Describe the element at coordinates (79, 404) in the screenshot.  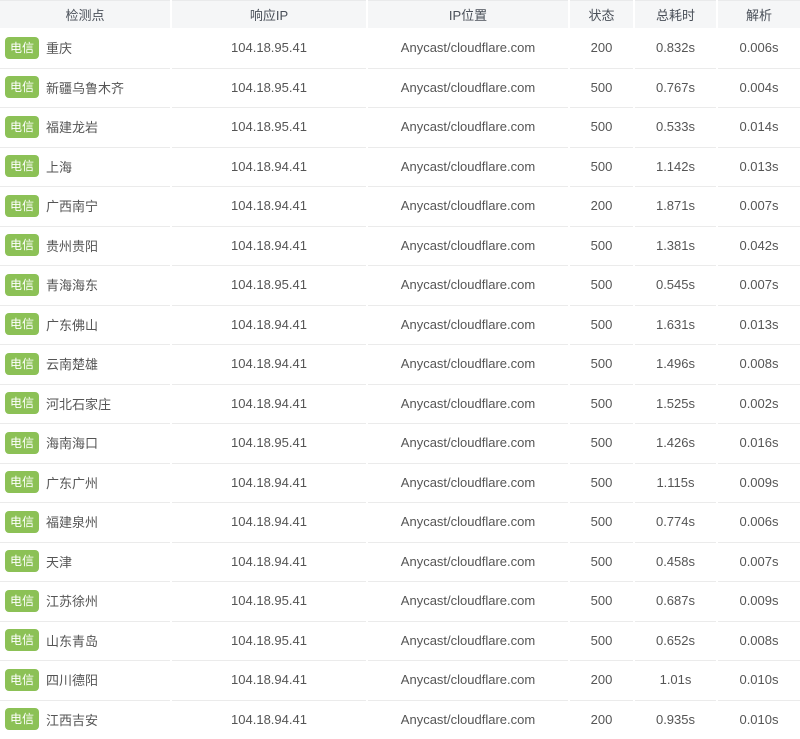
I see `node-name: 河北石家庄` at that location.